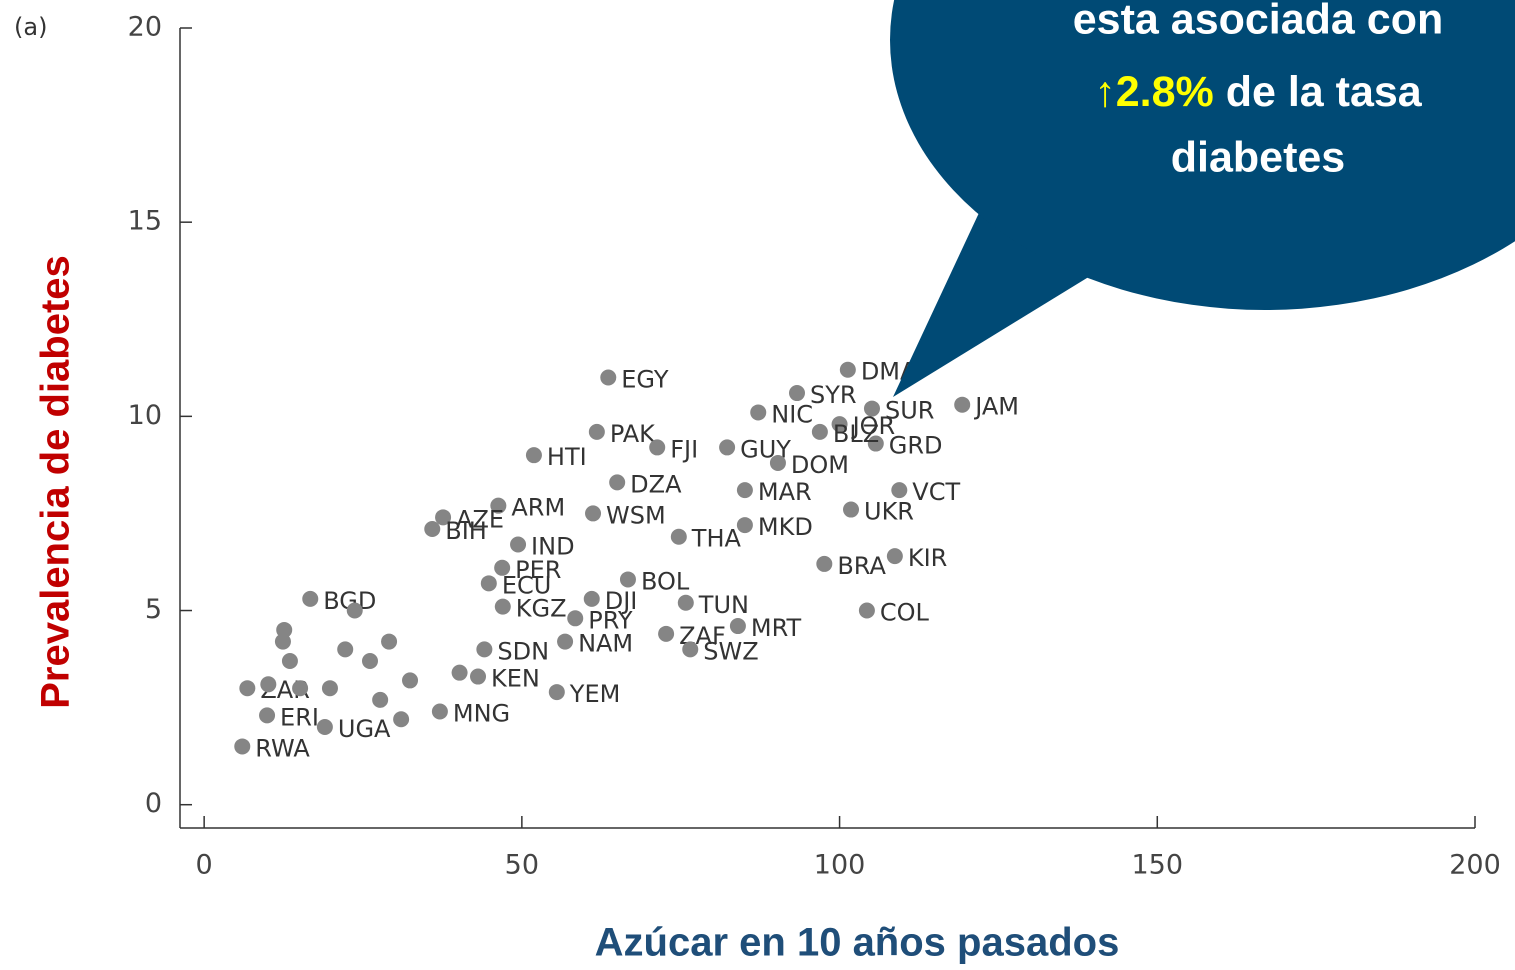 This screenshot has height=970, width=1515. Describe the element at coordinates (1475, 865) in the screenshot. I see `x-tick-label: 200` at that location.